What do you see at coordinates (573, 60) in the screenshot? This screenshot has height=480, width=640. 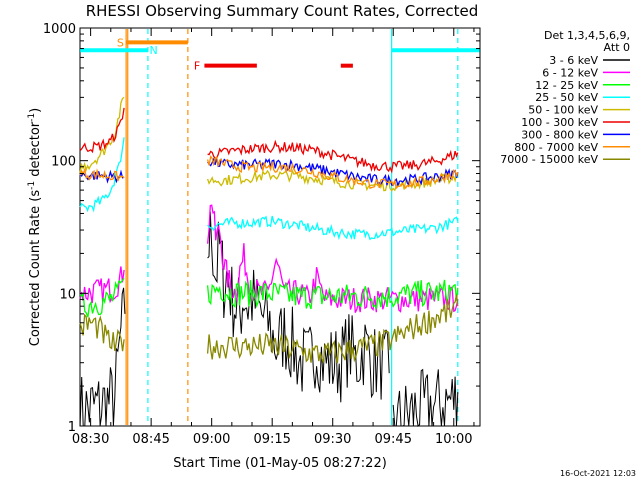 I see `legend-entry-label-0: 3 - 6 keV` at bounding box center [573, 60].